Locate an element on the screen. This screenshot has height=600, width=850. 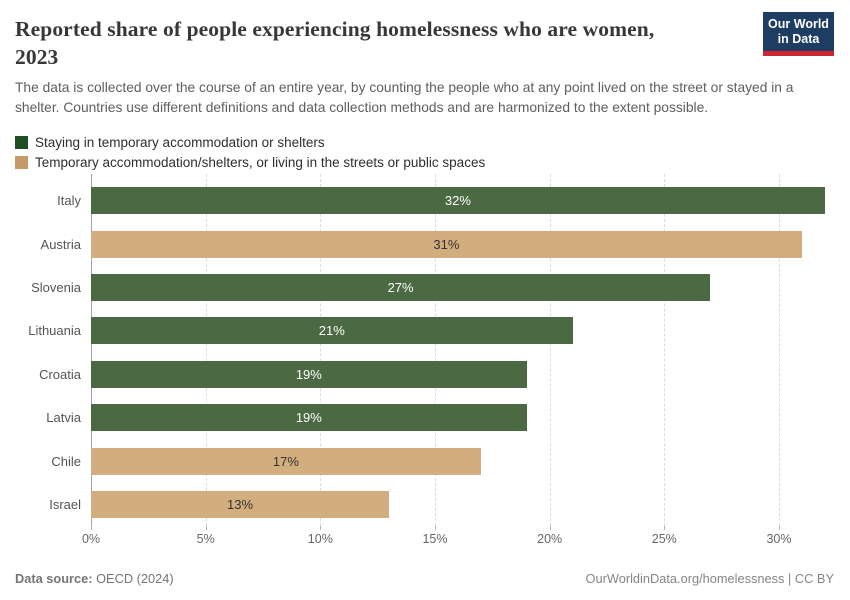
bar-track: 17% is located at coordinates (462, 461).